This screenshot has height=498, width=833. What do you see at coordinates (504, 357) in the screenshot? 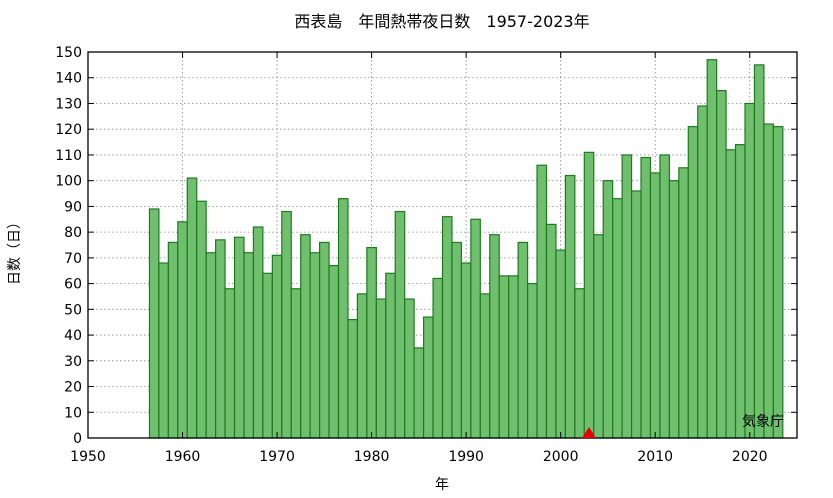
I see `bar-1994` at bounding box center [504, 357].